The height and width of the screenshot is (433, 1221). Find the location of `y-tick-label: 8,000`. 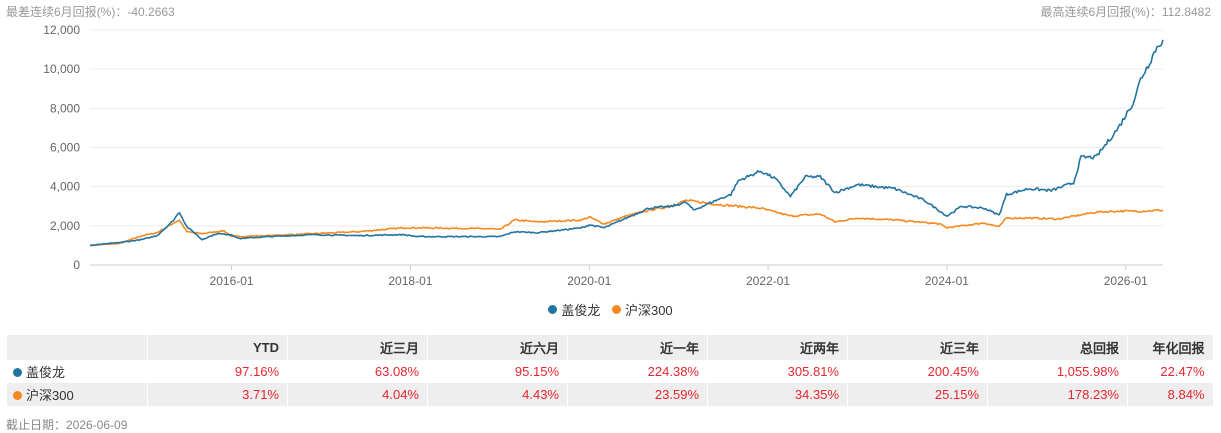

y-tick-label: 8,000 is located at coordinates (65, 108).